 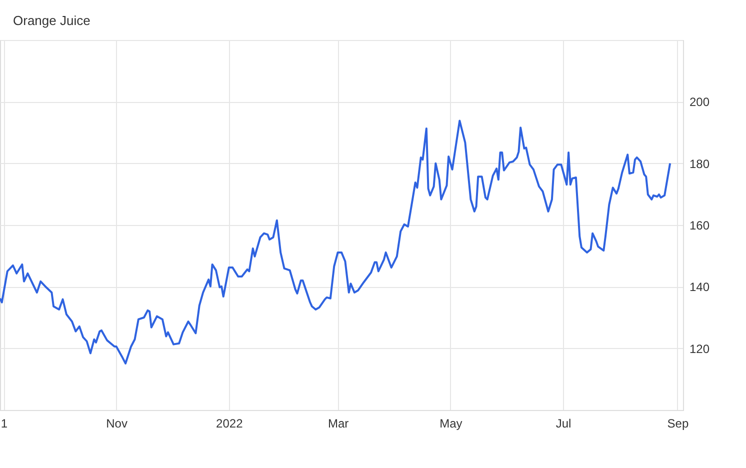 I want to click on x-tick-label: Mar, so click(x=338, y=423).